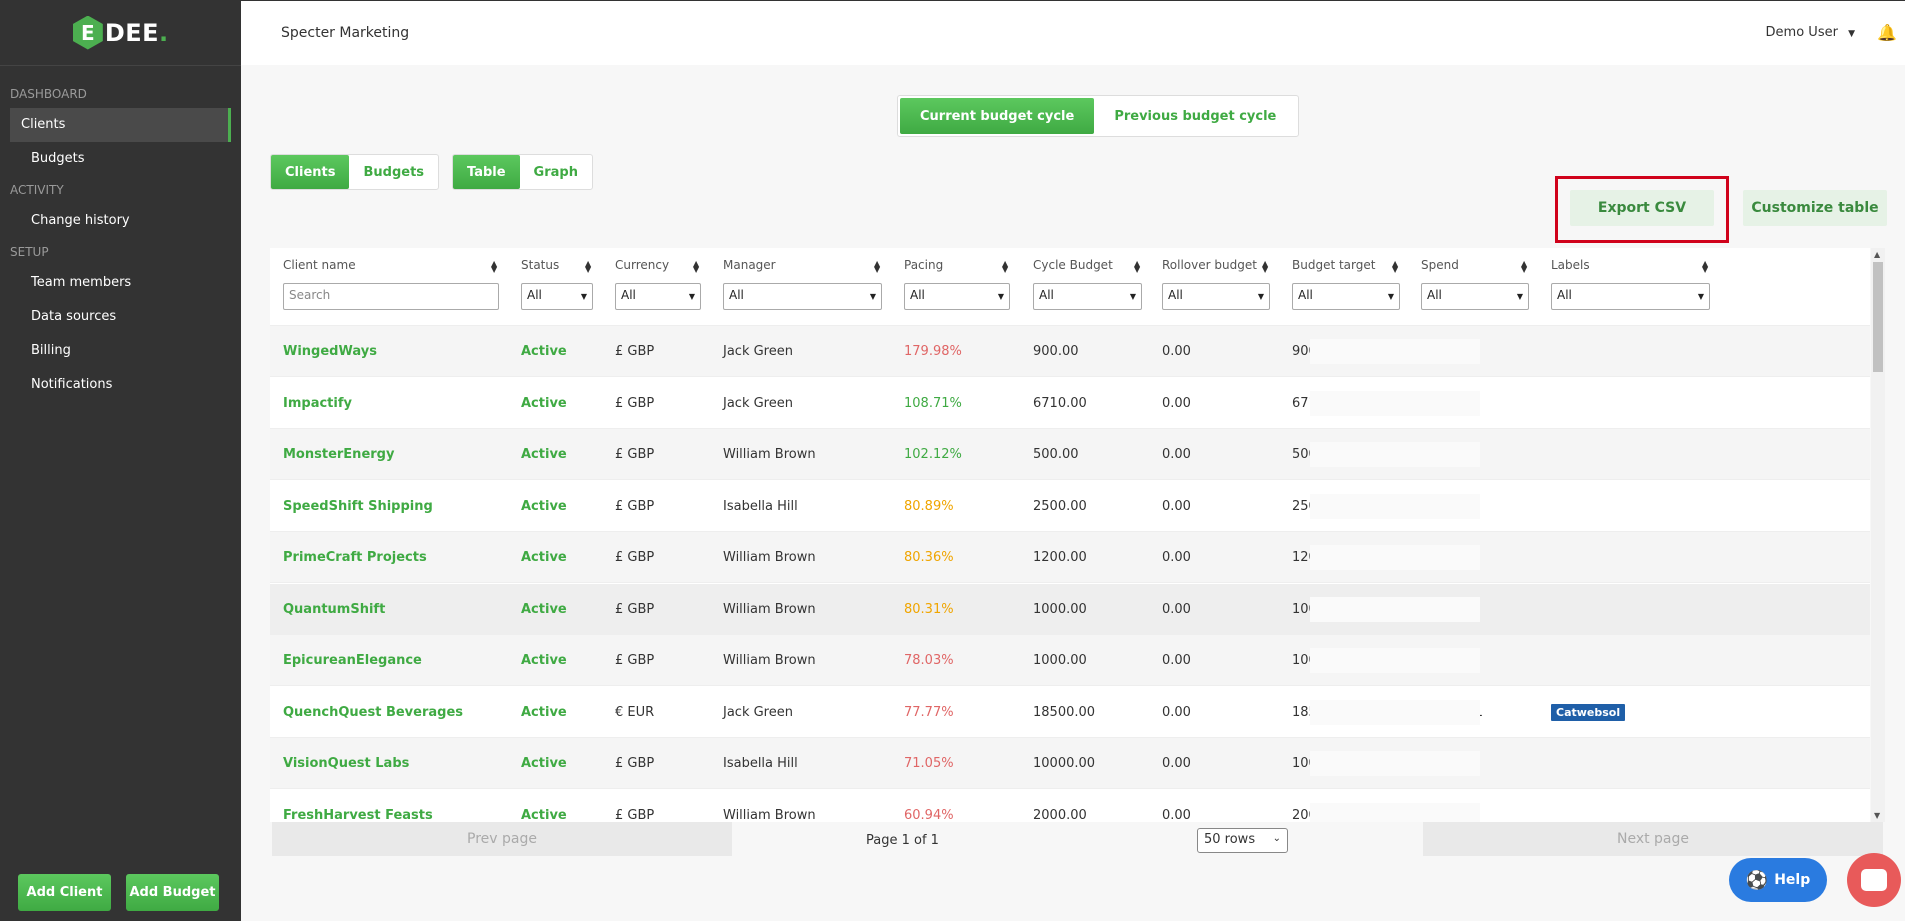 The image size is (1905, 921). What do you see at coordinates (72, 384) in the screenshot?
I see `sidebar-item-notifications: Notifications` at bounding box center [72, 384].